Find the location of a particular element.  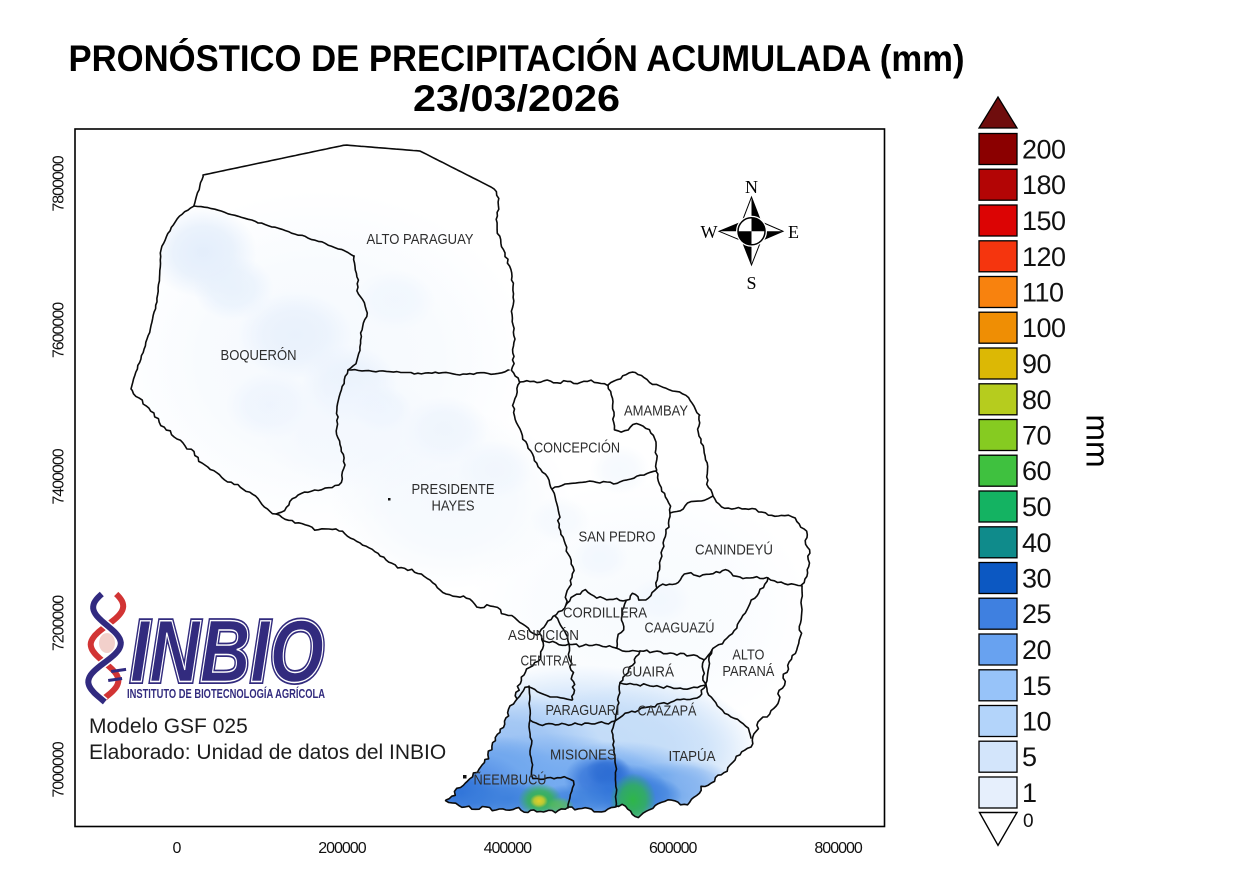

svg-text: 50 is located at coordinates (1036, 507).